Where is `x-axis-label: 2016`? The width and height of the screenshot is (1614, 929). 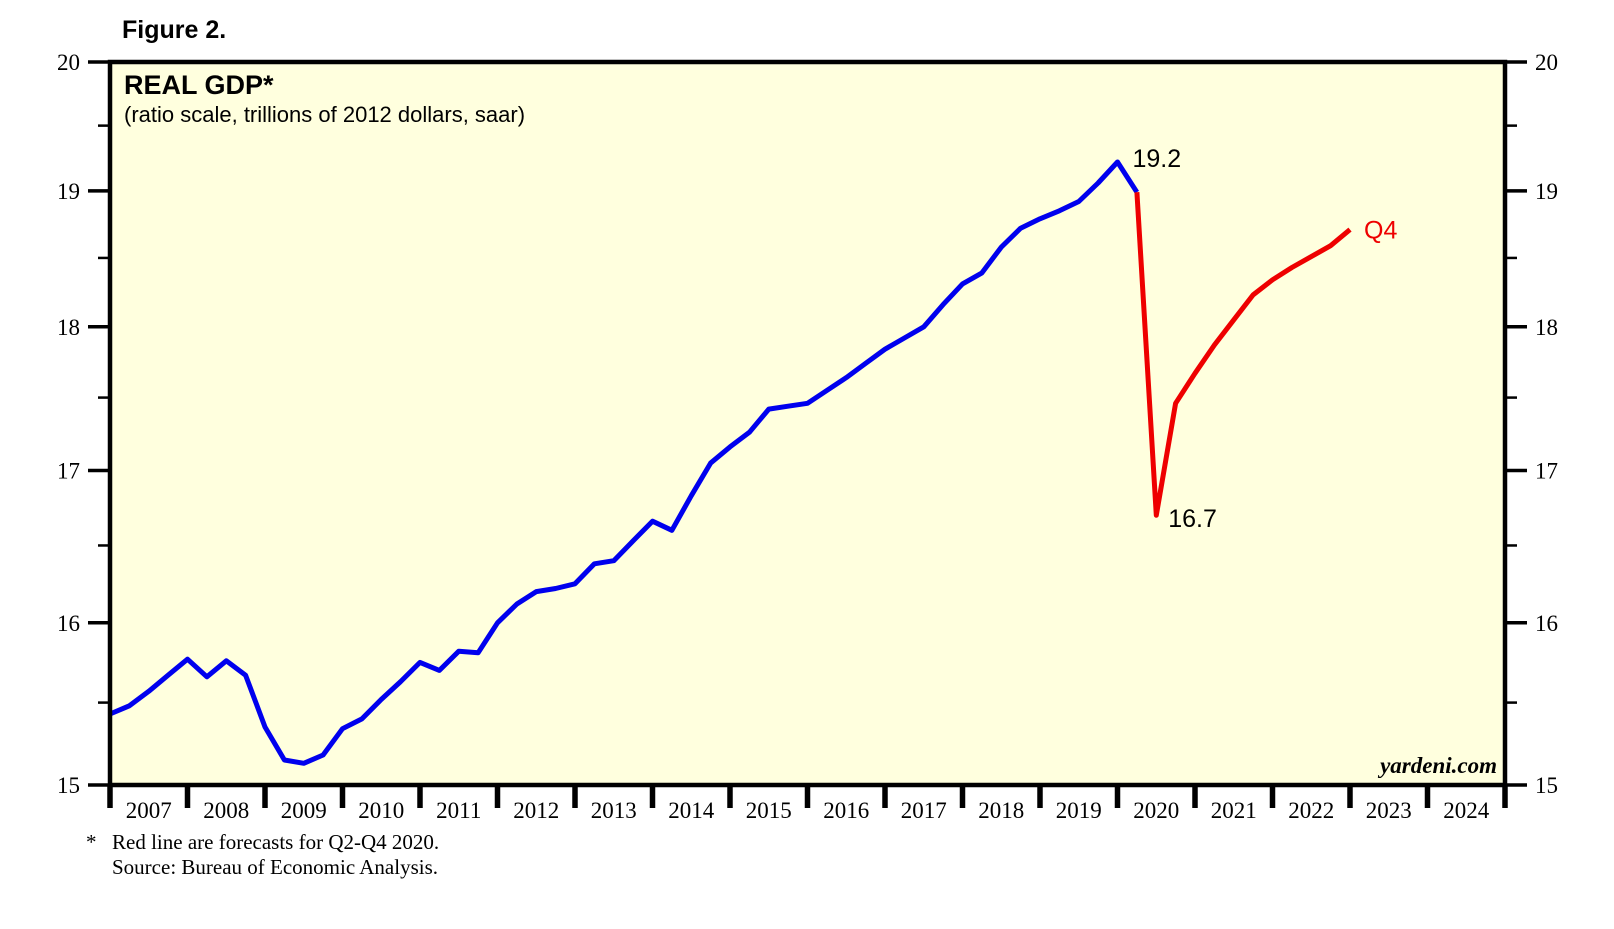
x-axis-label: 2016 is located at coordinates (846, 810).